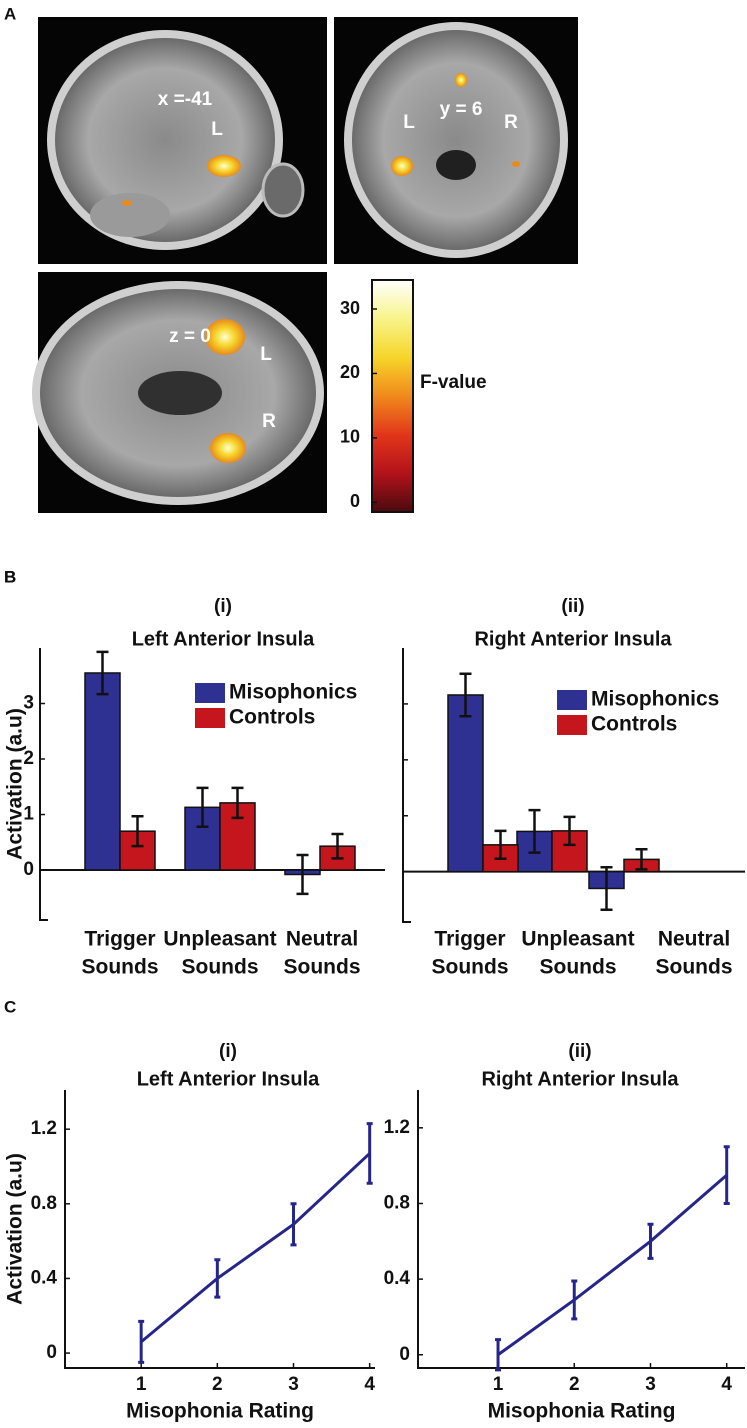  I want to click on colorbar-tick-label: 10, so click(350, 437).